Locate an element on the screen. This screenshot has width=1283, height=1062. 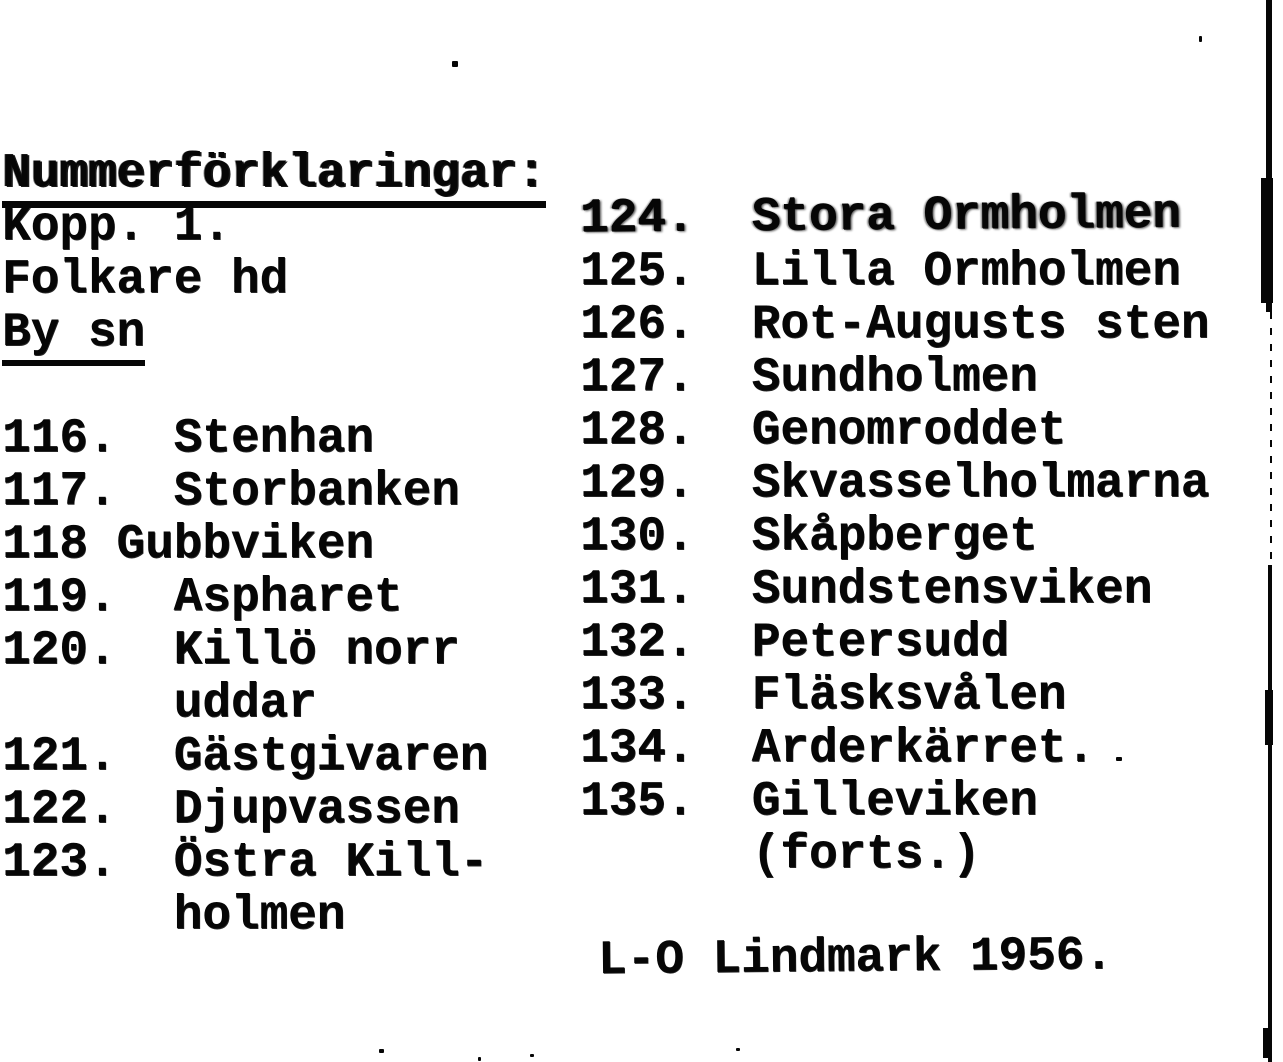
list-entry-120-continuation: uddar is located at coordinates (159, 704).